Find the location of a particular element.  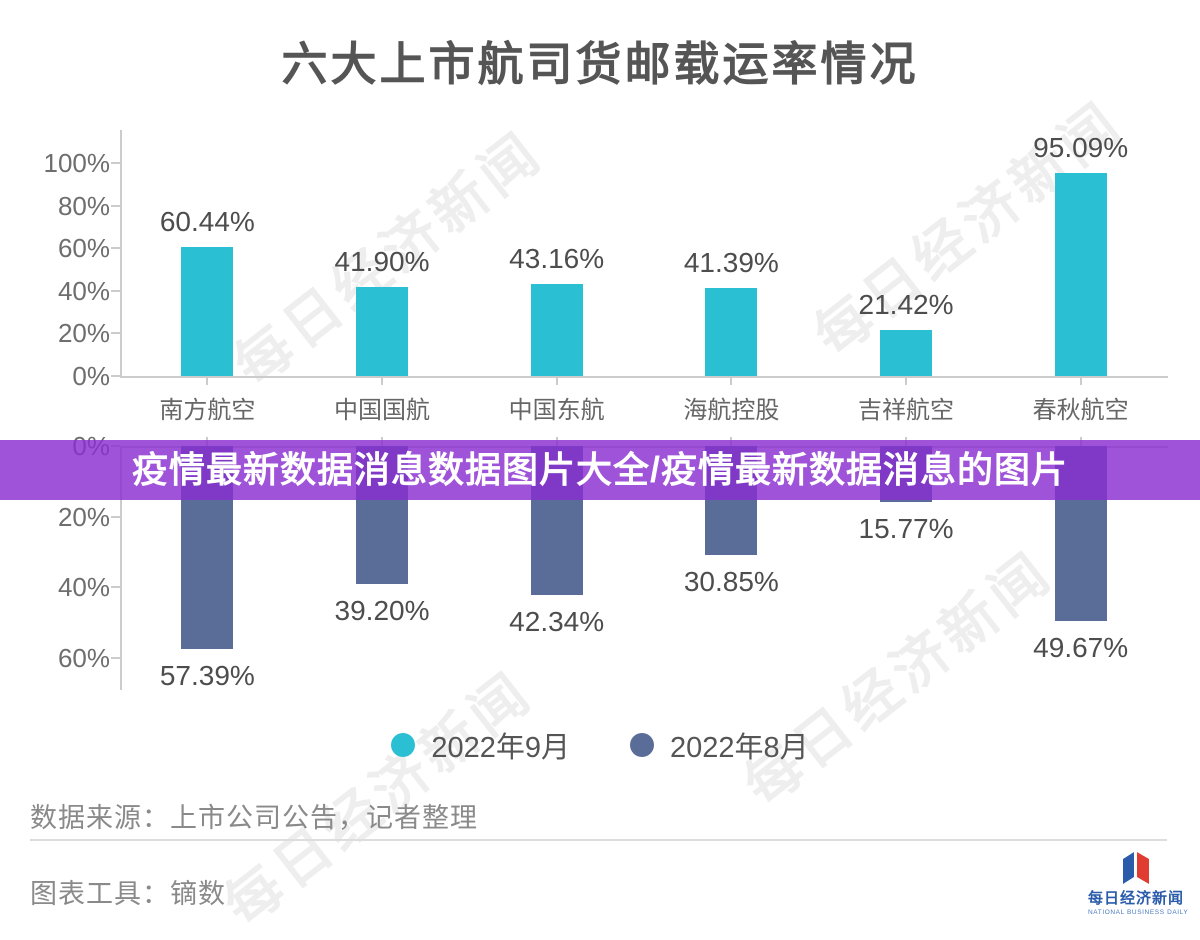

bar-value-label-september: 60.44% is located at coordinates (207, 222).